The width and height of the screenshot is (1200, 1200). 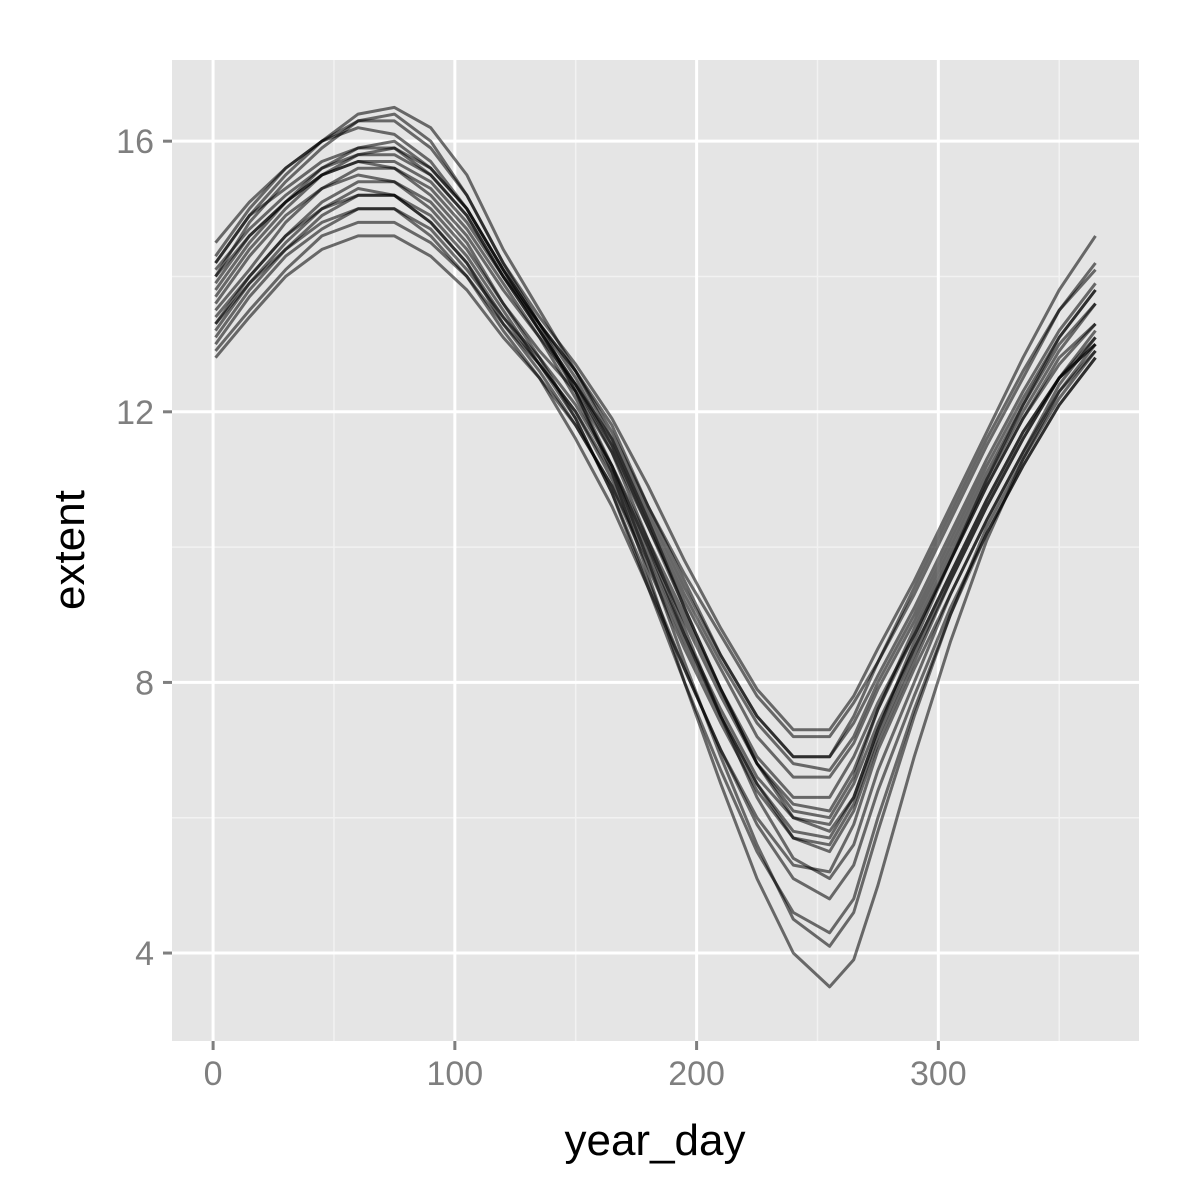 What do you see at coordinates (654, 1140) in the screenshot?
I see `x-axis-title: year_day` at bounding box center [654, 1140].